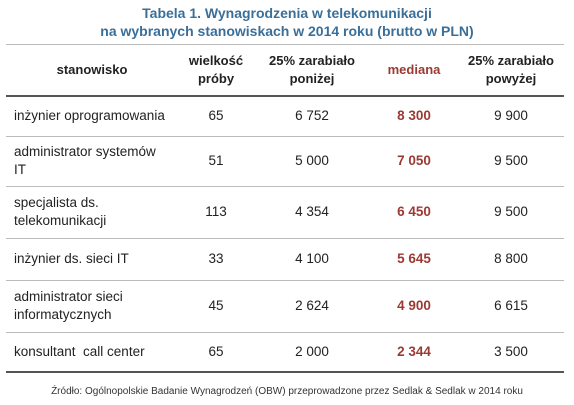  Describe the element at coordinates (312, 70) in the screenshot. I see `header-low: 25% zarabiało poniżej` at that location.